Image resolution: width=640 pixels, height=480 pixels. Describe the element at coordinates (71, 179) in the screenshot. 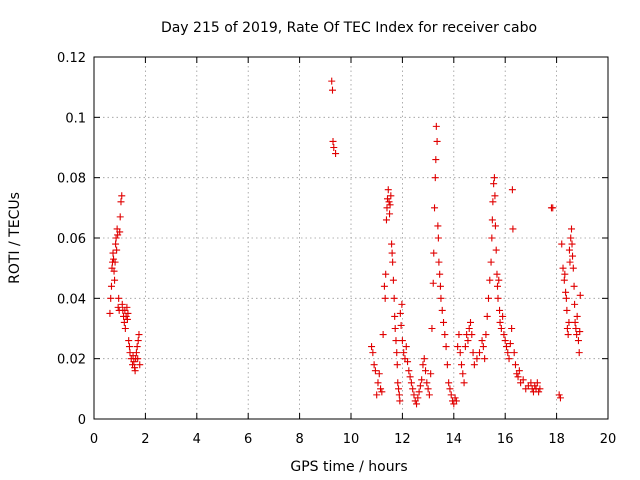

I see `y-tick-label: 0.08` at that location.